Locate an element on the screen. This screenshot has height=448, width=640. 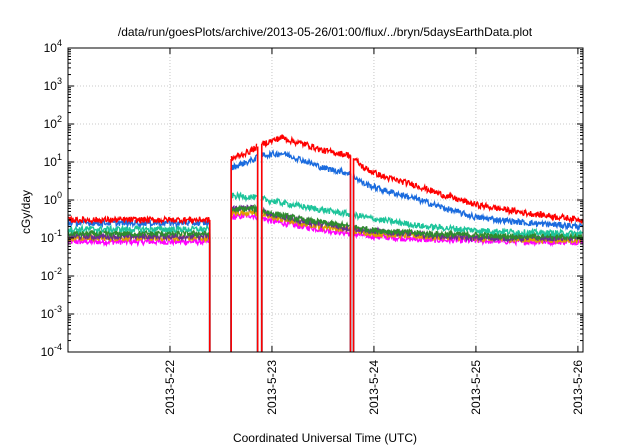
x-tick-label: 2013-5-24 is located at coordinates (374, 387).